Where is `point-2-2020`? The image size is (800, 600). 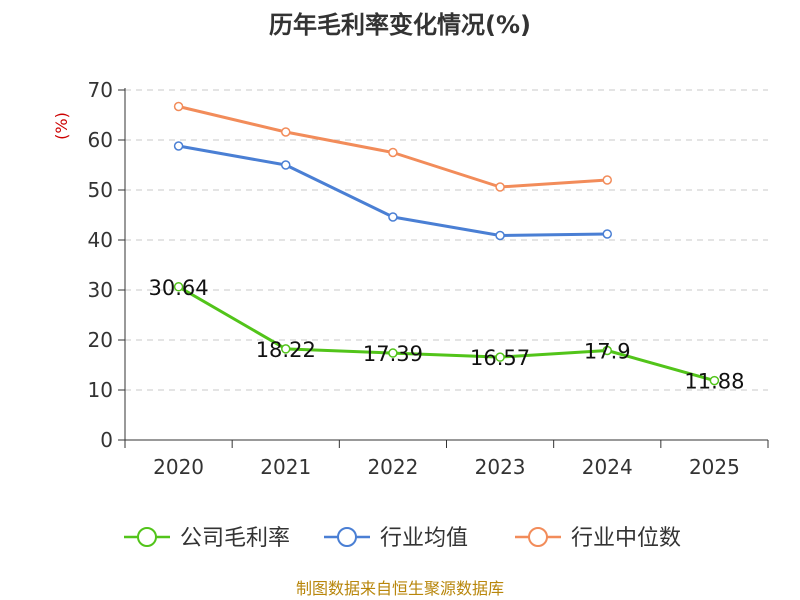
point-2-2020 is located at coordinates (178, 106).